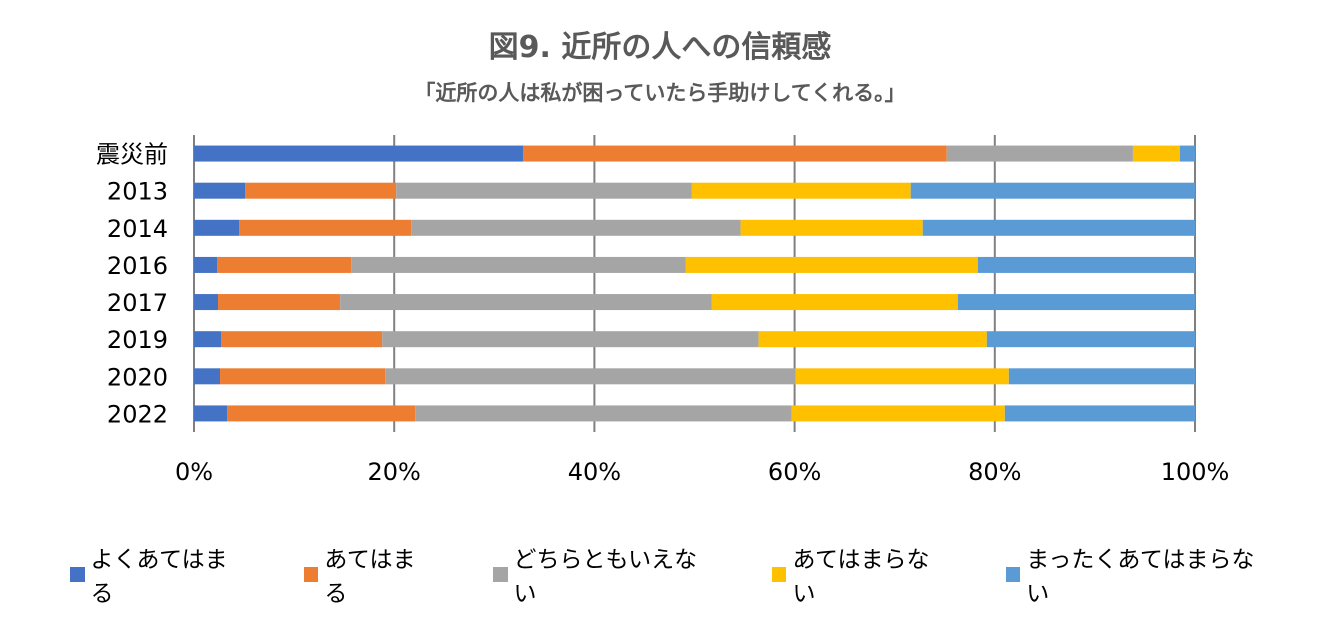 This screenshot has height=618, width=1320. I want to click on legend-item: どちらともいえない, so click(603, 574).